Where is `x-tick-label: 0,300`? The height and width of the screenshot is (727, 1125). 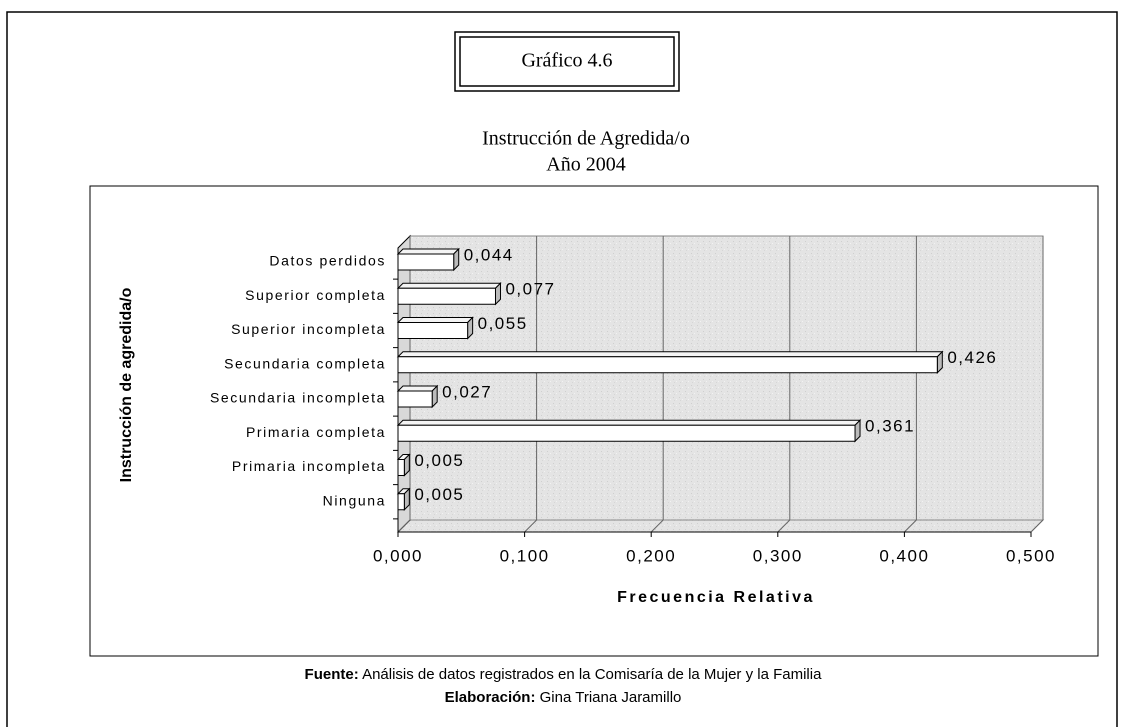
x-tick-label: 0,300 is located at coordinates (778, 555).